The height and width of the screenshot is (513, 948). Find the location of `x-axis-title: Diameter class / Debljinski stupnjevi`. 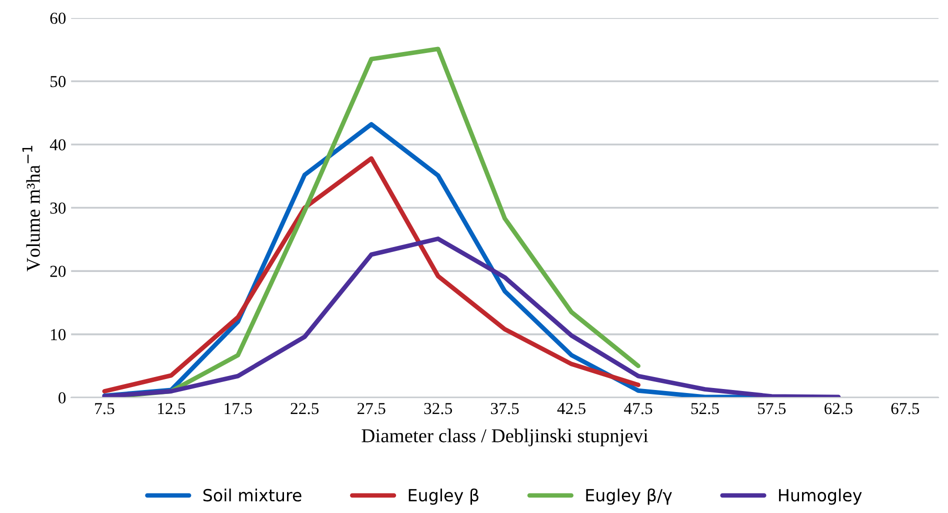

x-axis-title: Diameter class / Debljinski stupnjevi is located at coordinates (505, 437).